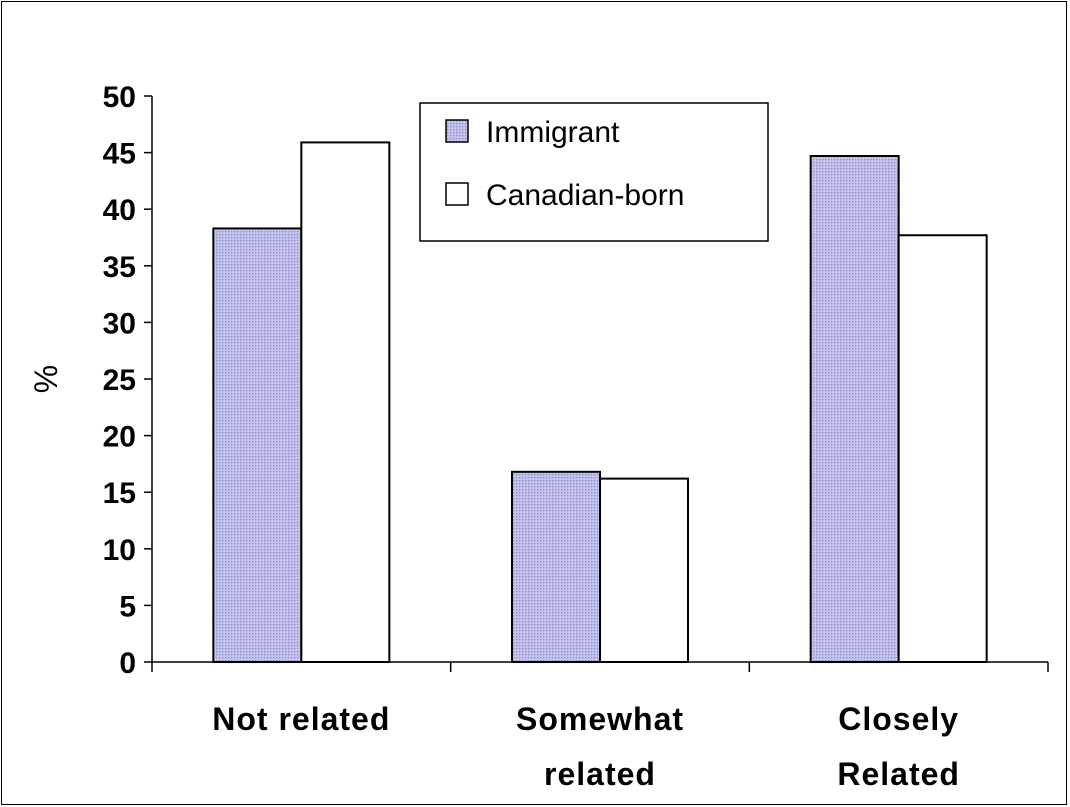 The height and width of the screenshot is (807, 1070). I want to click on y-tick-label: 10, so click(119, 550).